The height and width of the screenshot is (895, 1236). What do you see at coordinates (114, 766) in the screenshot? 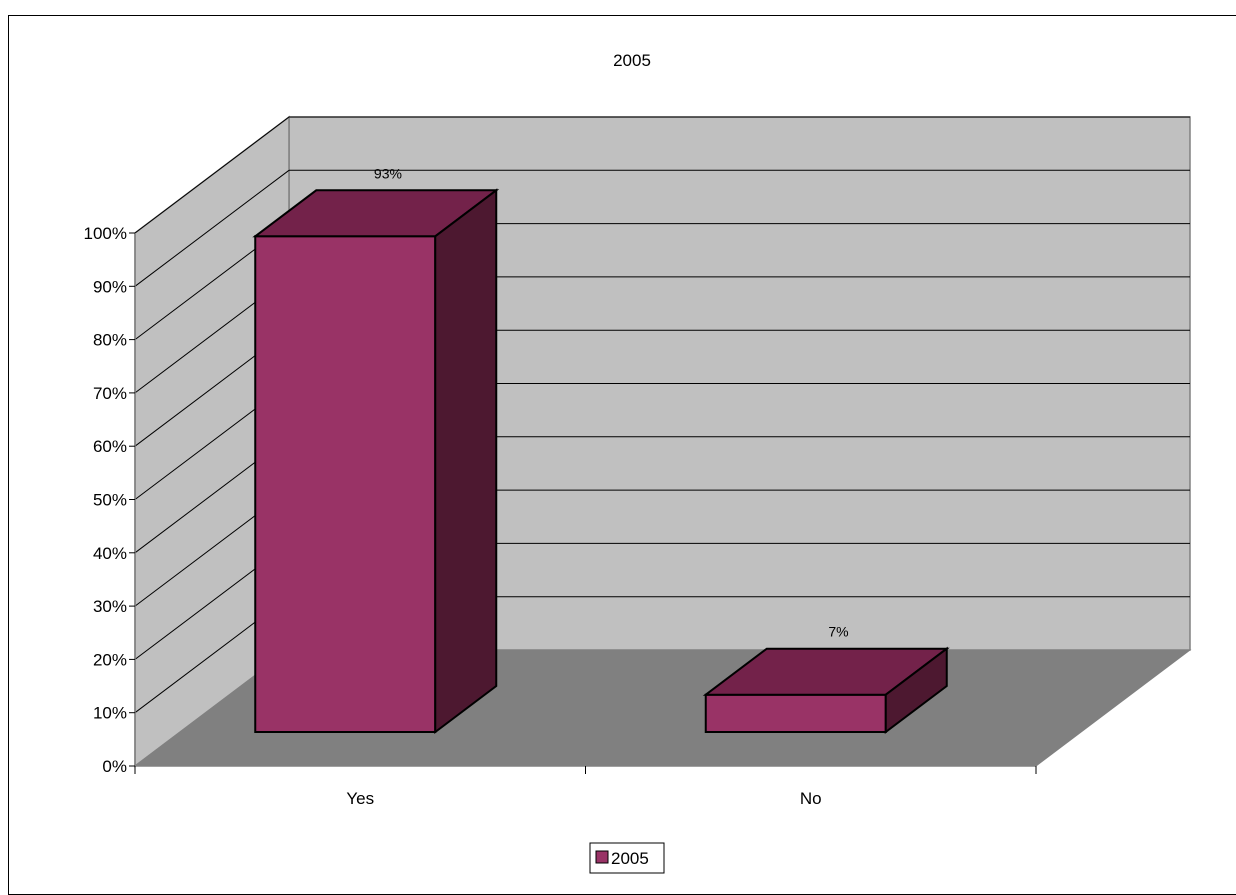
I see `y-tick-label: 0%` at bounding box center [114, 766].